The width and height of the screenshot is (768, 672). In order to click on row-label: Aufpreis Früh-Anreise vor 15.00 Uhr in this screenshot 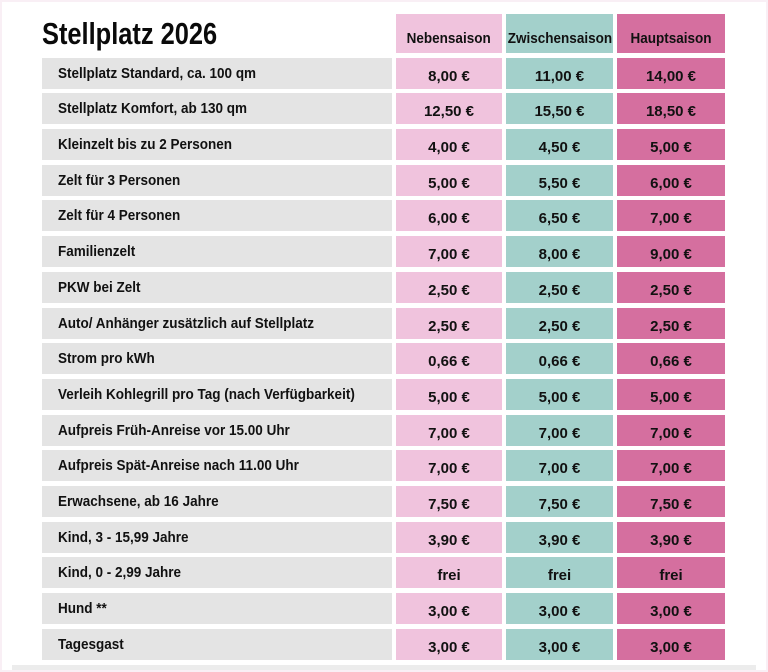, I will do `click(217, 430)`.